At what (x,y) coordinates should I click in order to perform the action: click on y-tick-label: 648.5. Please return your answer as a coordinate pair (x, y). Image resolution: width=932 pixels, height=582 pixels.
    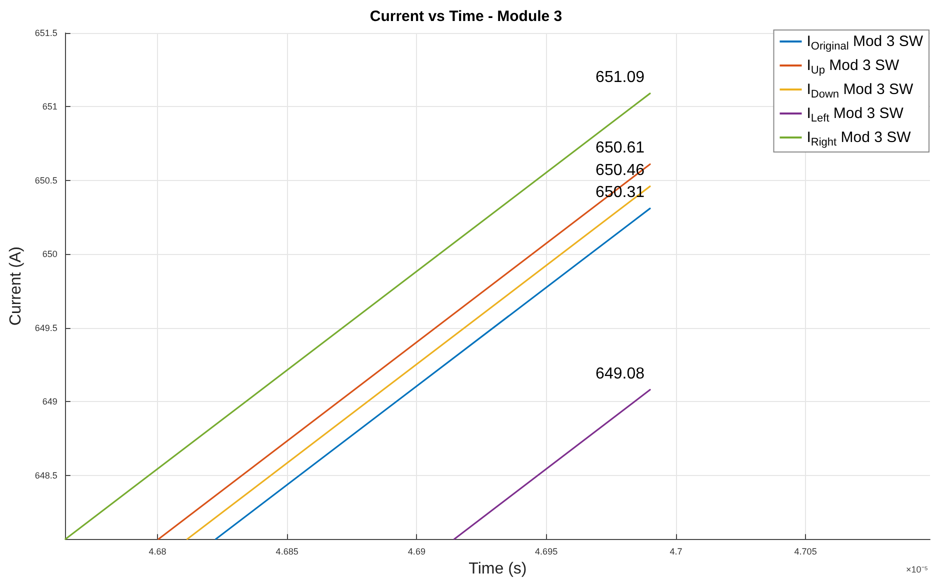
    Looking at the image, I should click on (46, 475).